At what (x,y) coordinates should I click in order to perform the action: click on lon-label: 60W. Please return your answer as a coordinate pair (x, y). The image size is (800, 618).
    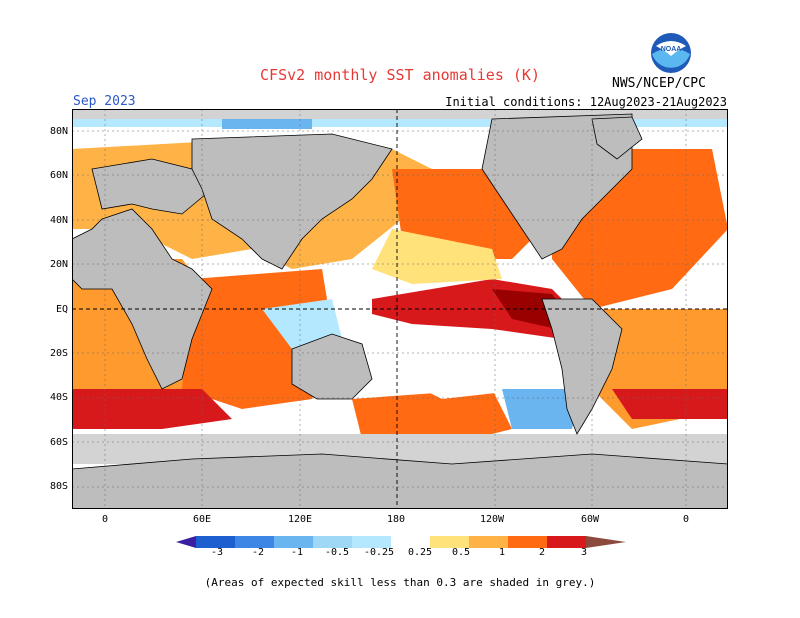
    Looking at the image, I should click on (590, 519).